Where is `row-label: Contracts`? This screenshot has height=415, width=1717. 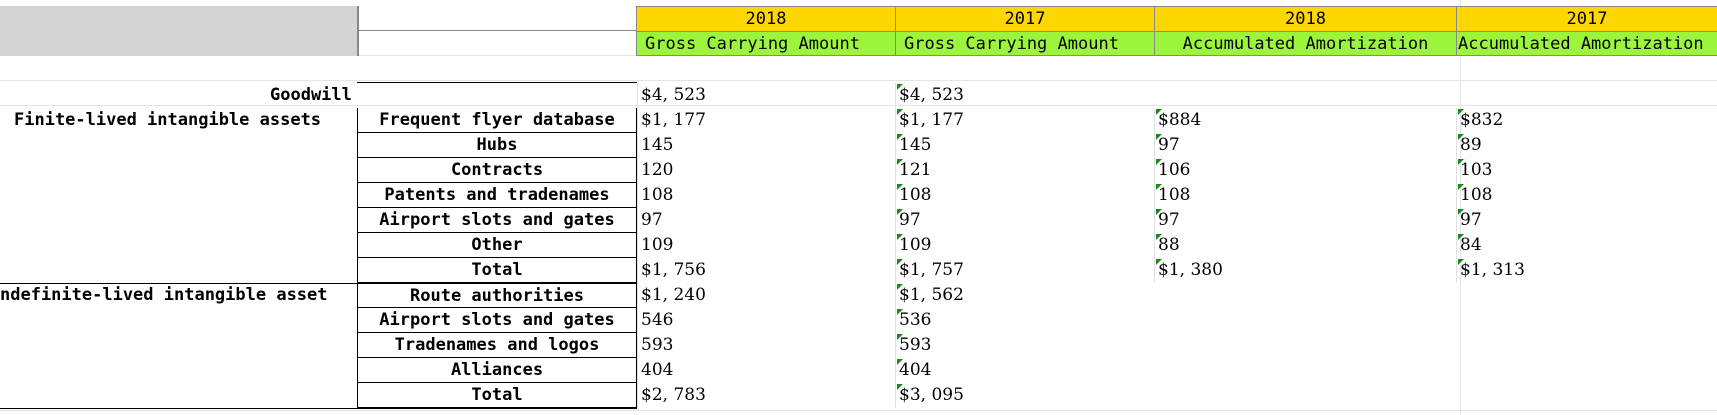 row-label: Contracts is located at coordinates (497, 170).